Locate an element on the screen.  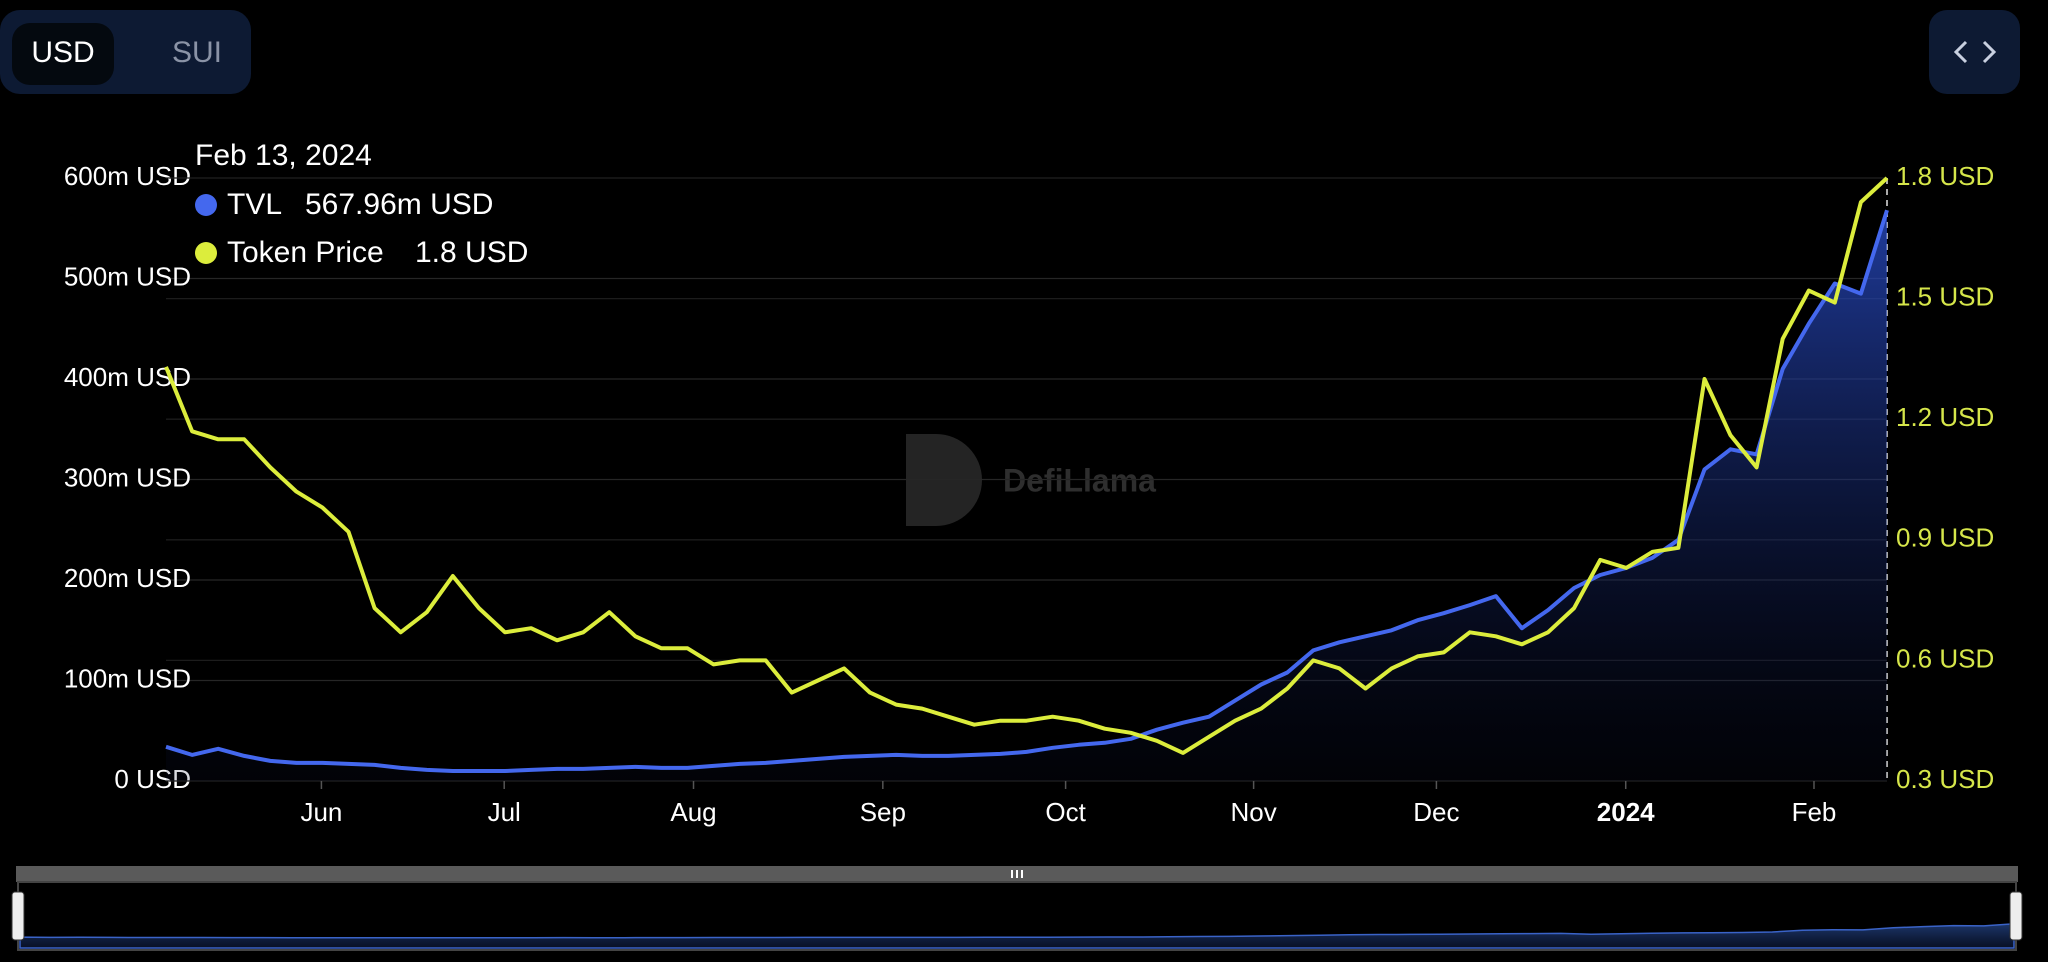
x-tick-label: Oct is located at coordinates (1065, 812).